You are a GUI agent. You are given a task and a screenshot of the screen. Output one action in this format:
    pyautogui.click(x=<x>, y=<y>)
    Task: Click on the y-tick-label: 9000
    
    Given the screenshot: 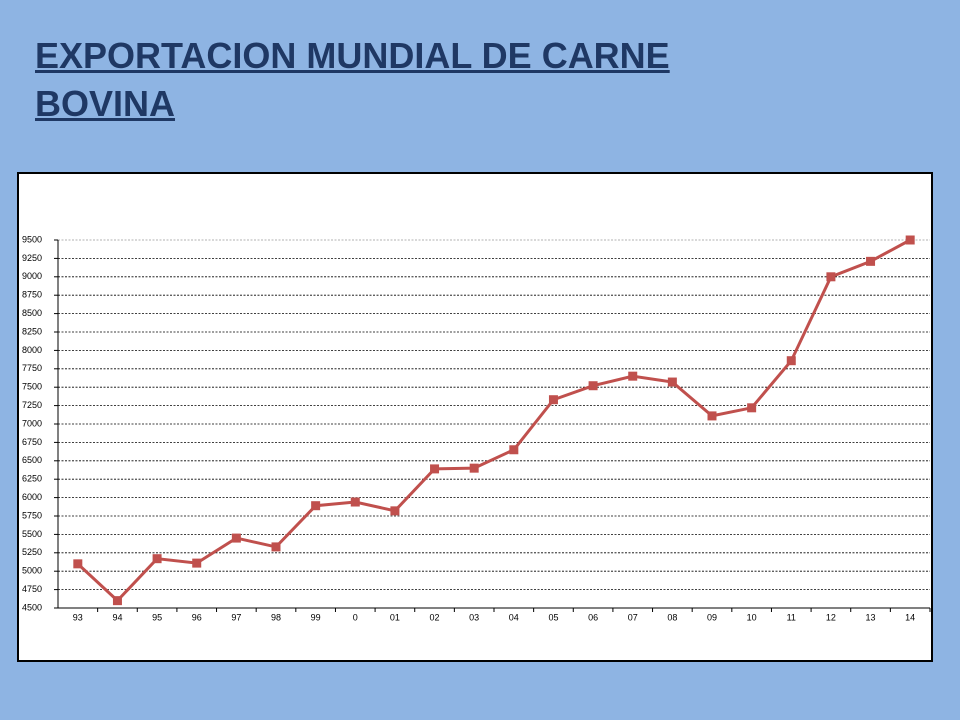 What is the action you would take?
    pyautogui.click(x=32, y=276)
    